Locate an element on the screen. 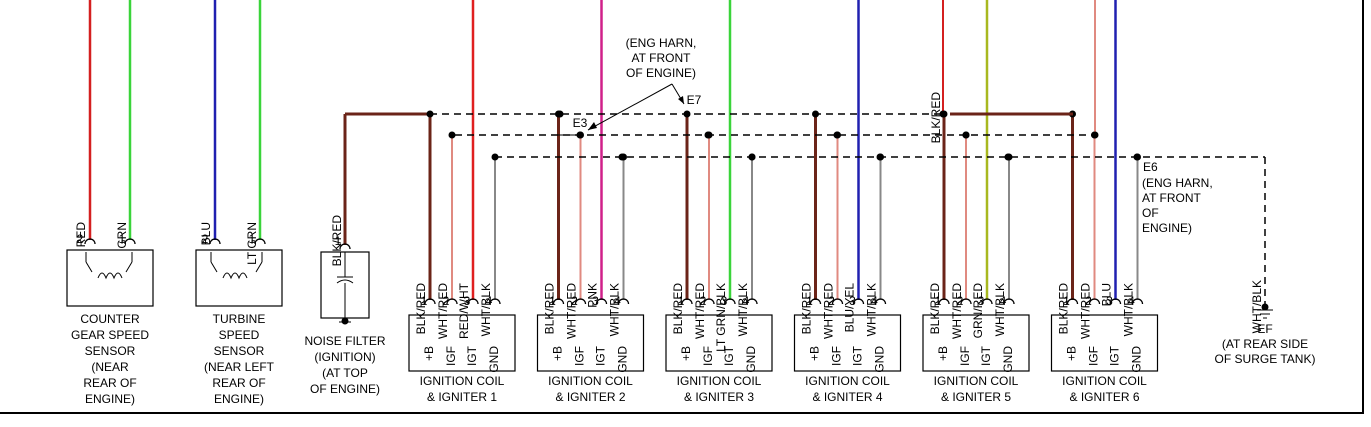 The width and height of the screenshot is (1371, 427). wire-label: LT GRN is located at coordinates (252, 243).